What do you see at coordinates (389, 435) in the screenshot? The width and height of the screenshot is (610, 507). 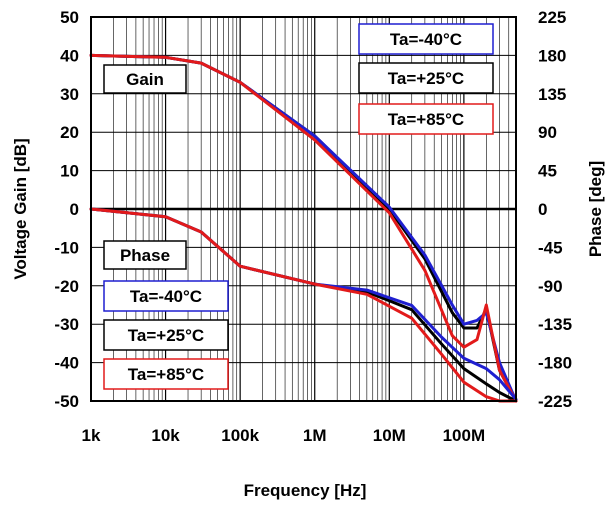 I see `x-tick-label: 10M` at bounding box center [389, 435].